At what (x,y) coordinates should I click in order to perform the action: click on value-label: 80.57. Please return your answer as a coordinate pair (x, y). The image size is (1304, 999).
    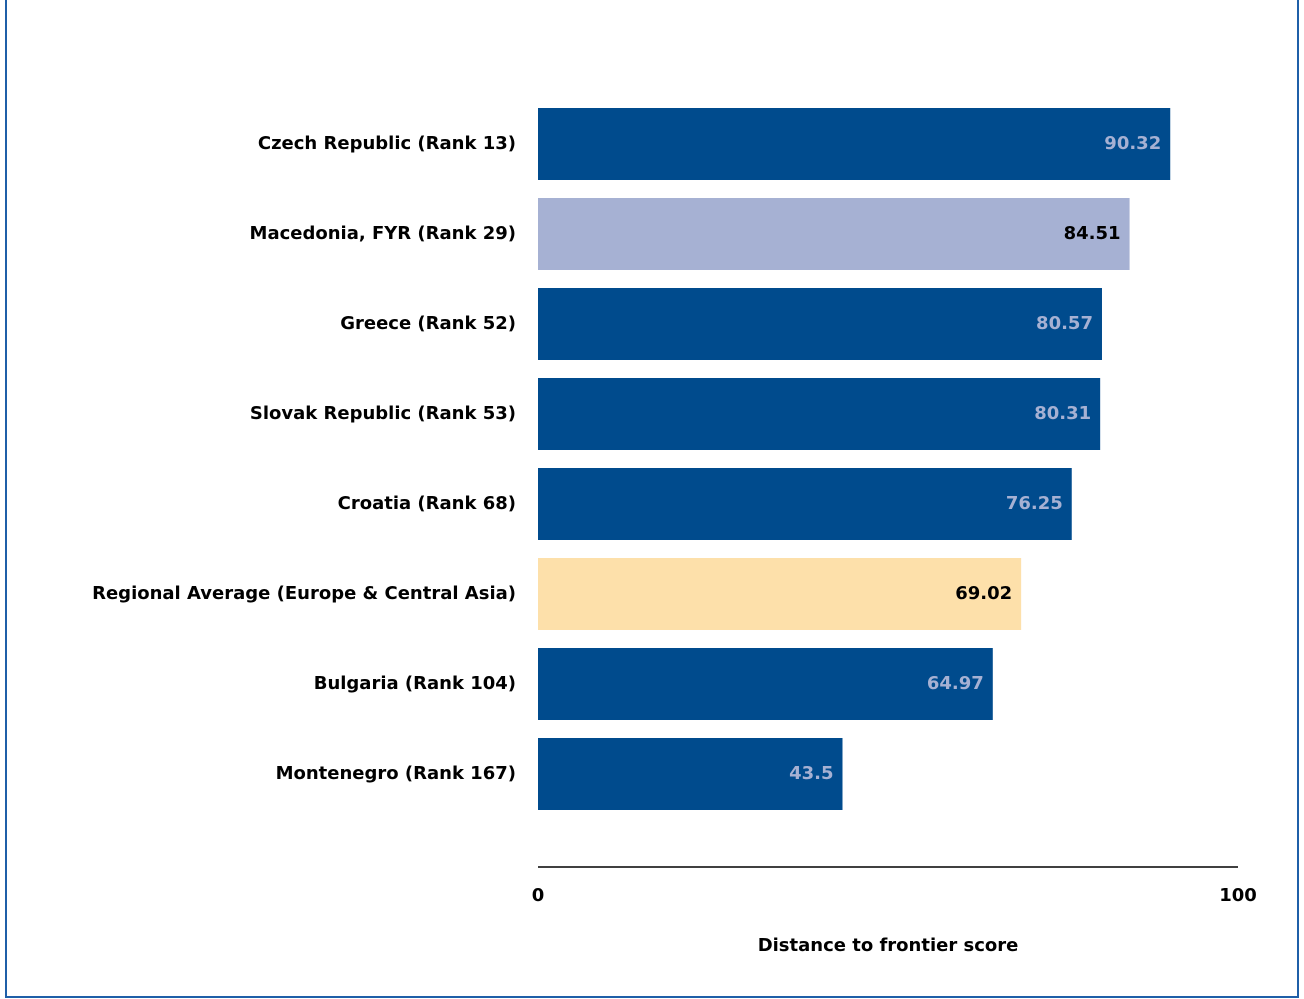
    Looking at the image, I should click on (1064, 323).